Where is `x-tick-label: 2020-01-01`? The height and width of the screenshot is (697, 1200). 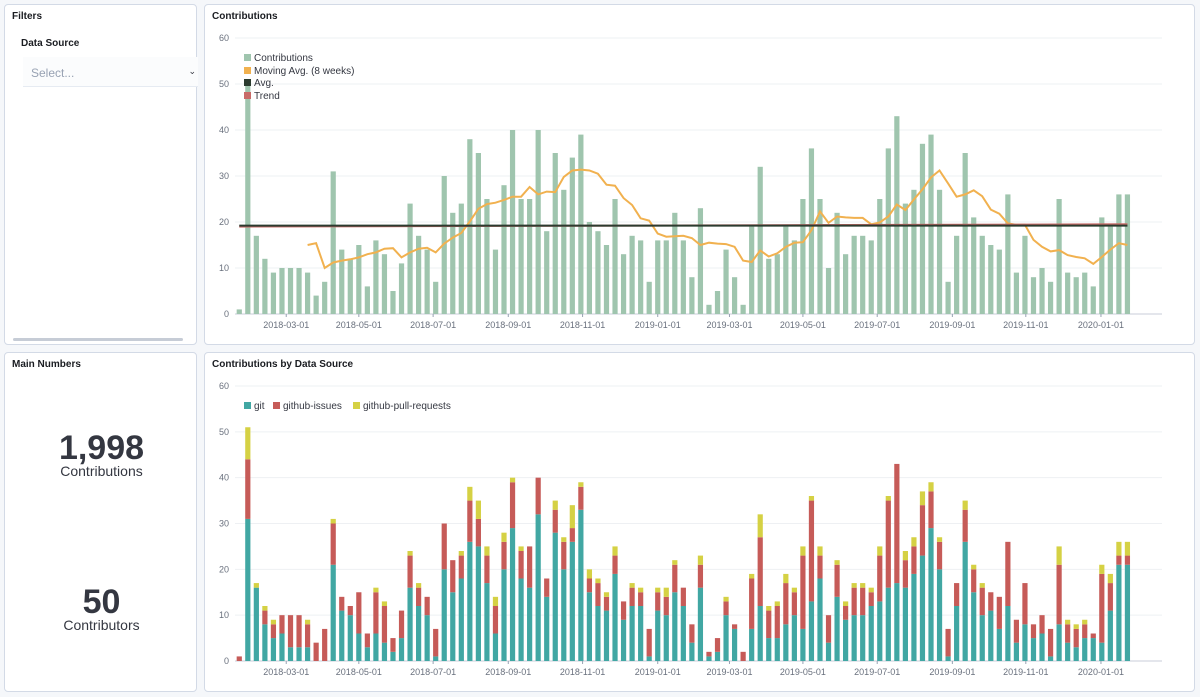 x-tick-label: 2020-01-01 is located at coordinates (1101, 325).